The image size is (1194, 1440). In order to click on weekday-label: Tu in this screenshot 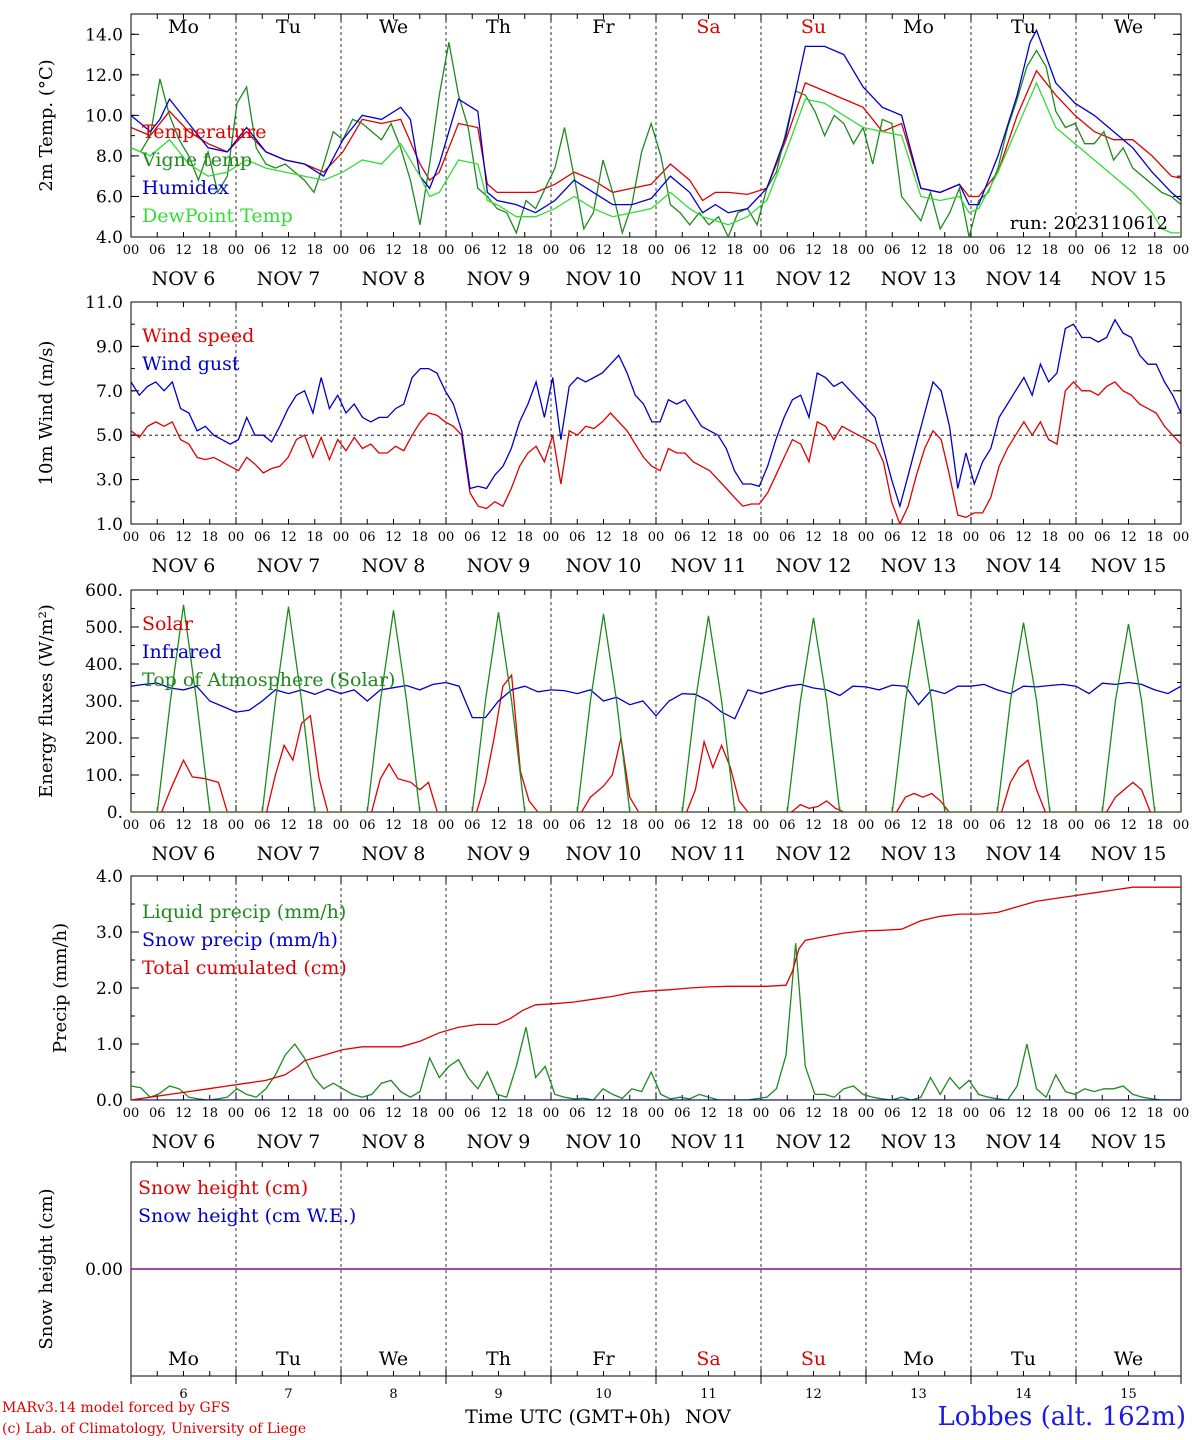, I will do `click(288, 27)`.